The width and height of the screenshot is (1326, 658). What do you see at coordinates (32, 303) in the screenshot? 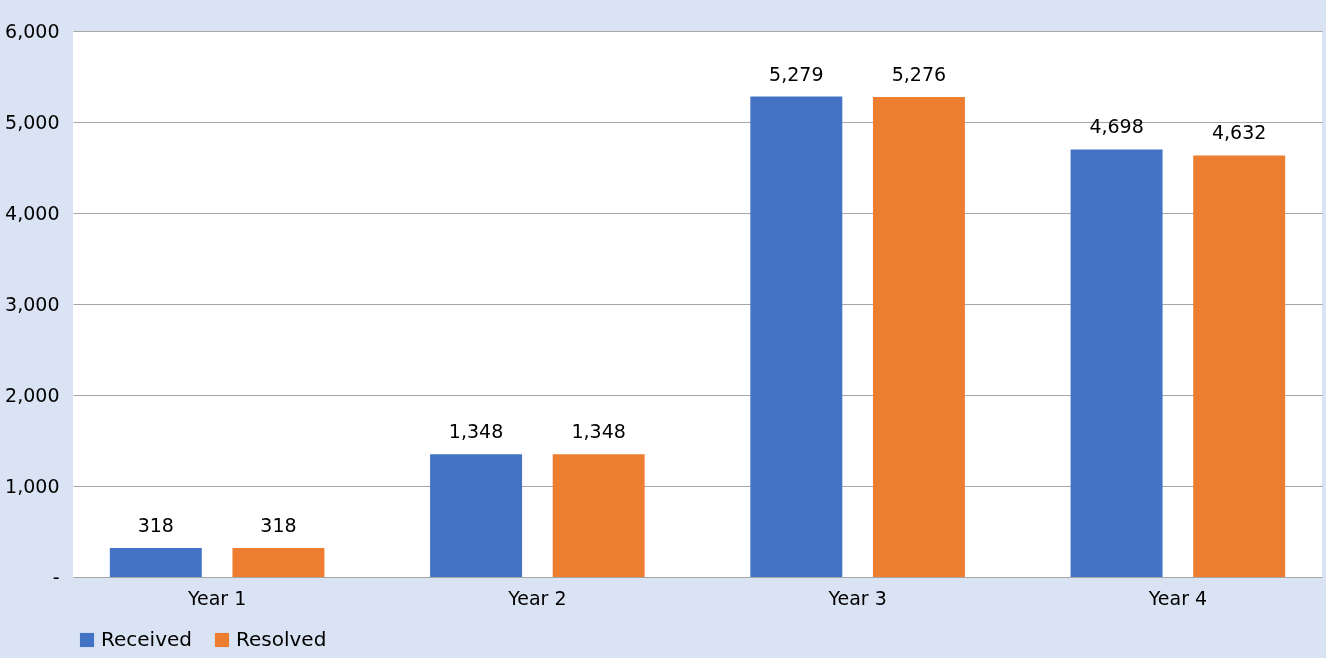
I see `y-tick-label: 3,000` at bounding box center [32, 303].